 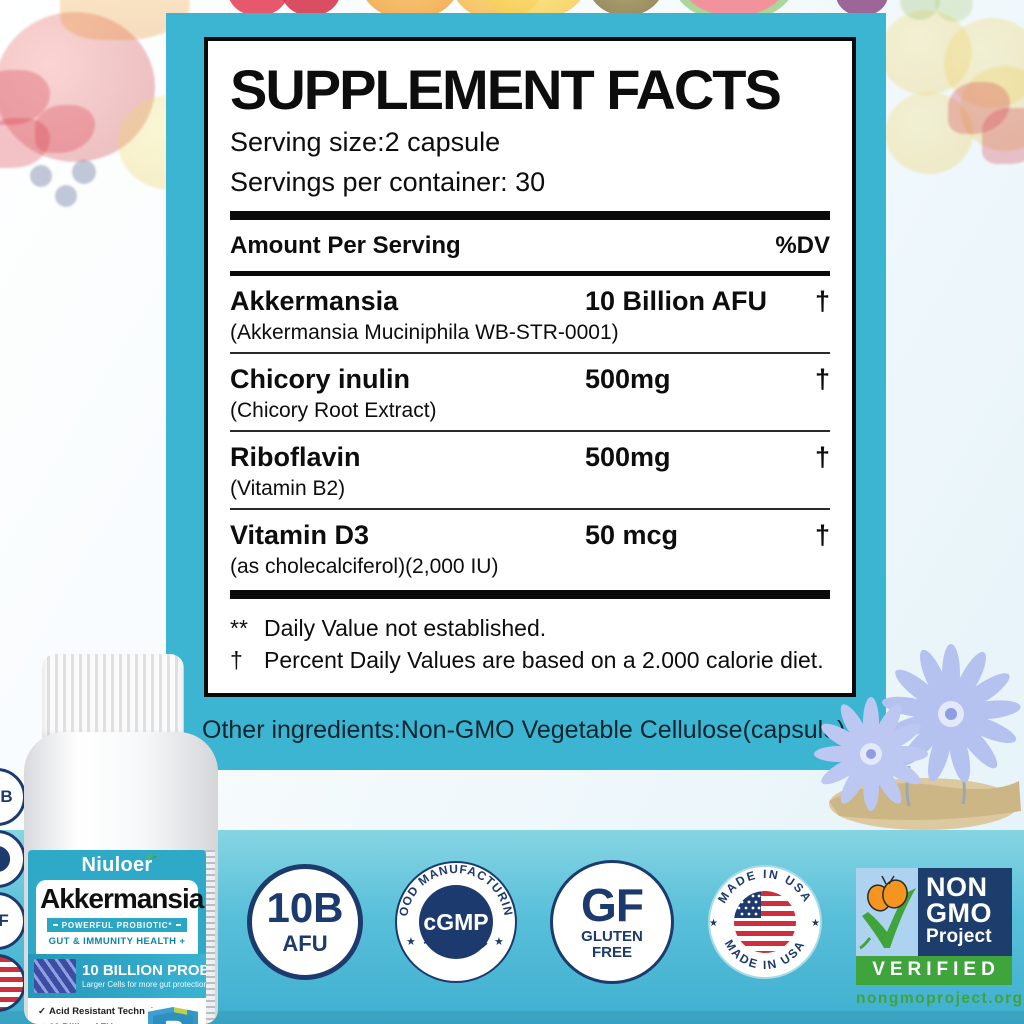 What do you see at coordinates (173, 1018) in the screenshot?
I see `shield-inner` at bounding box center [173, 1018].